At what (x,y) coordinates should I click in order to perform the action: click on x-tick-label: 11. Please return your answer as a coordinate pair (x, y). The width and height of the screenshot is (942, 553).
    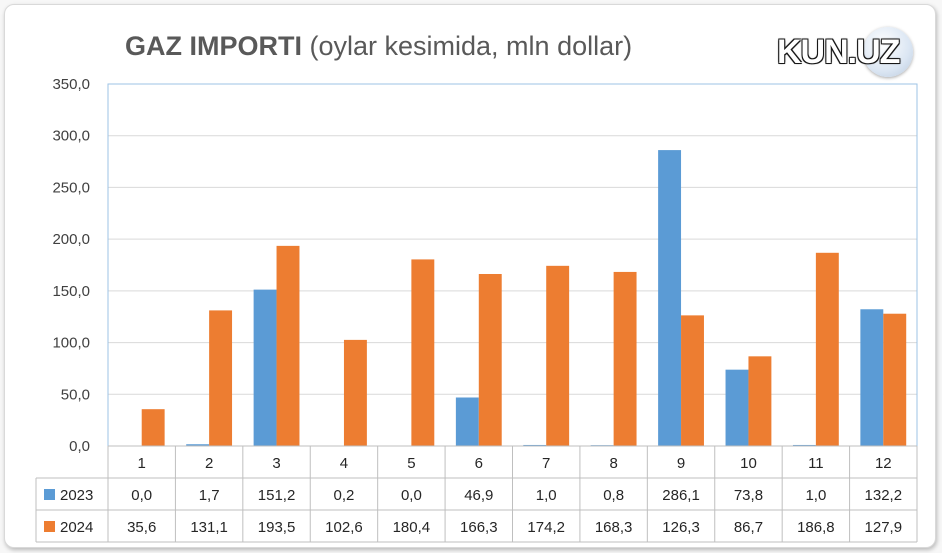
    Looking at the image, I should click on (816, 463).